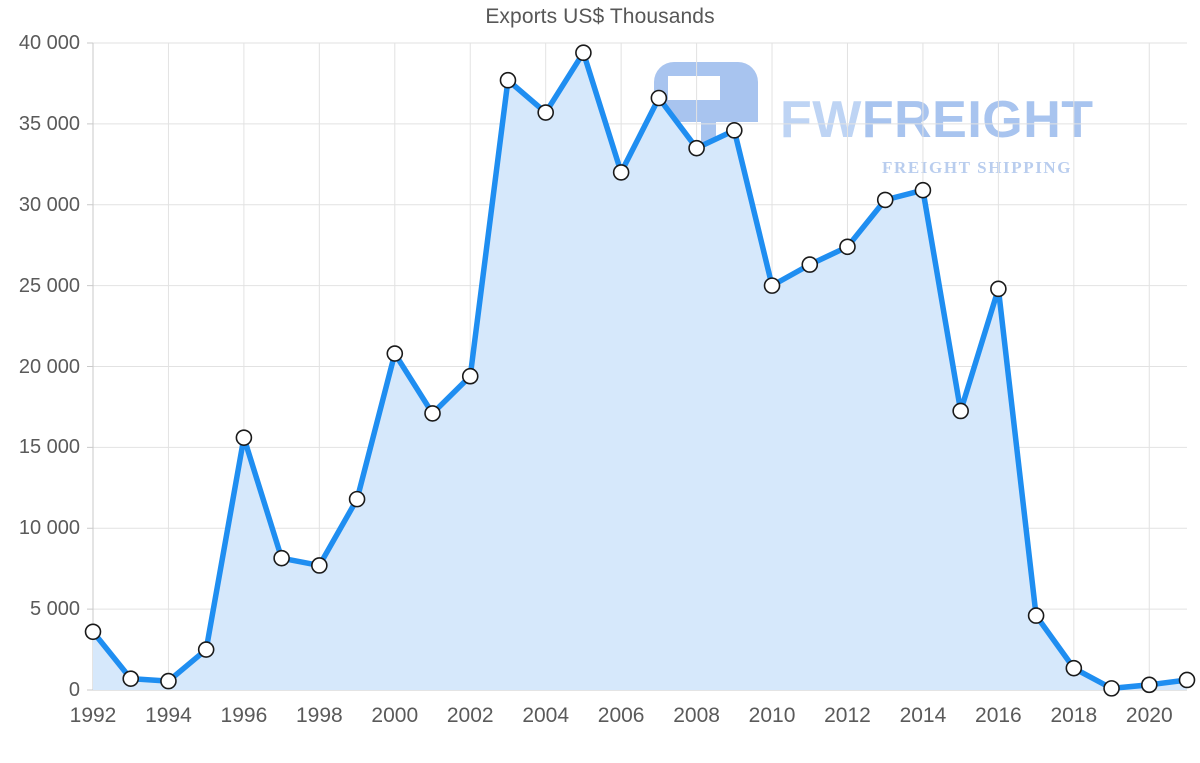  Describe the element at coordinates (998, 715) in the screenshot. I see `x-axis-tick-label: 2016` at that location.